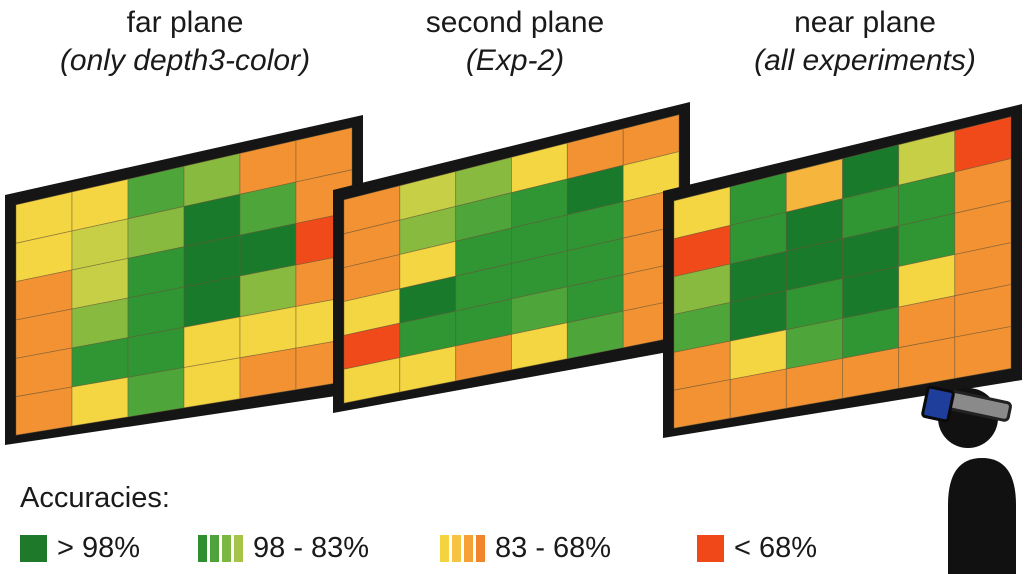  Describe the element at coordinates (185, 42) in the screenshot. I see `title-far-plane: far plane (only depth3-color)` at that location.